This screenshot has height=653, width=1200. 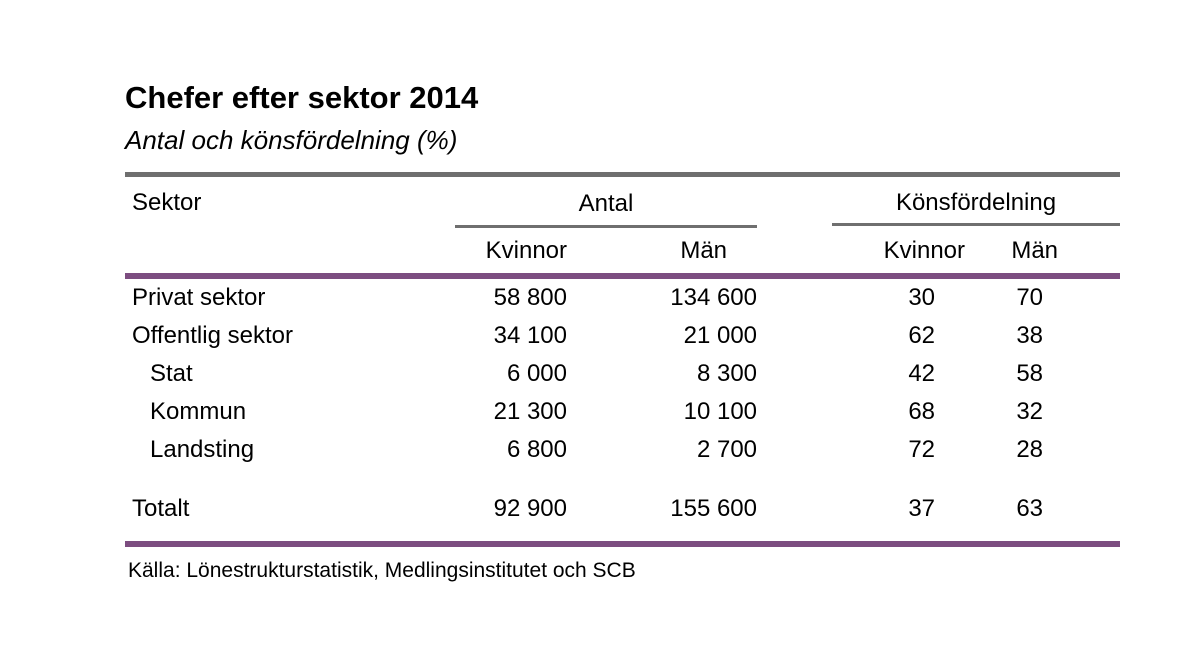 What do you see at coordinates (290, 226) in the screenshot?
I see `column-header-sektor: Sektor` at bounding box center [290, 226].